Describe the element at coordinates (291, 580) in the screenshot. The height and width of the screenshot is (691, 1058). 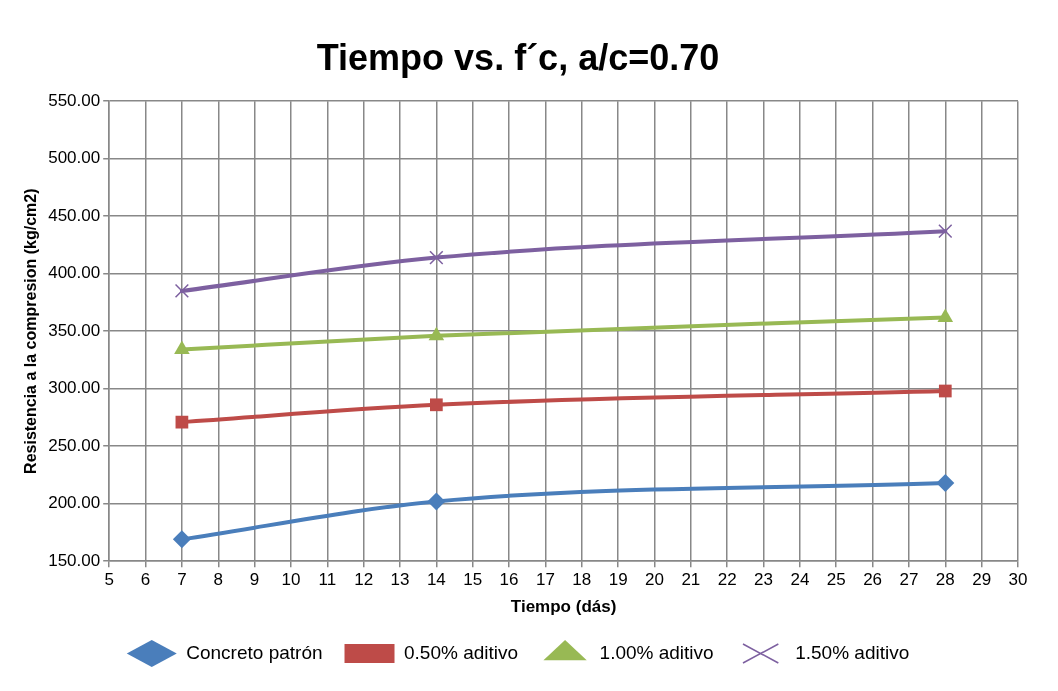
I see `x-tick-label: 10` at that location.